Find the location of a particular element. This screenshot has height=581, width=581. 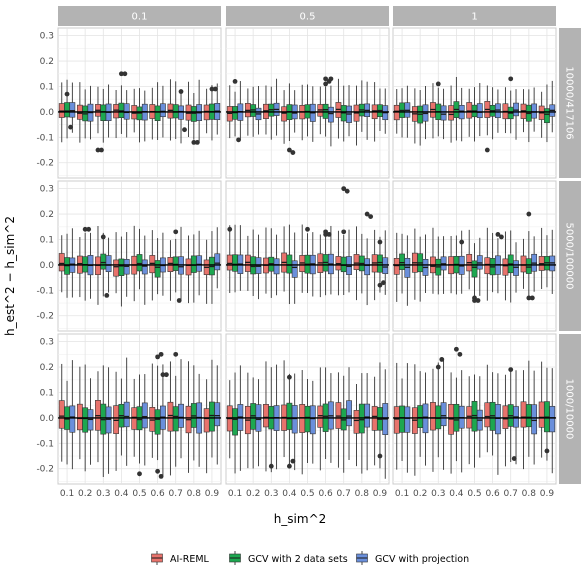

column-strip-label: 0.5 is located at coordinates (308, 17).